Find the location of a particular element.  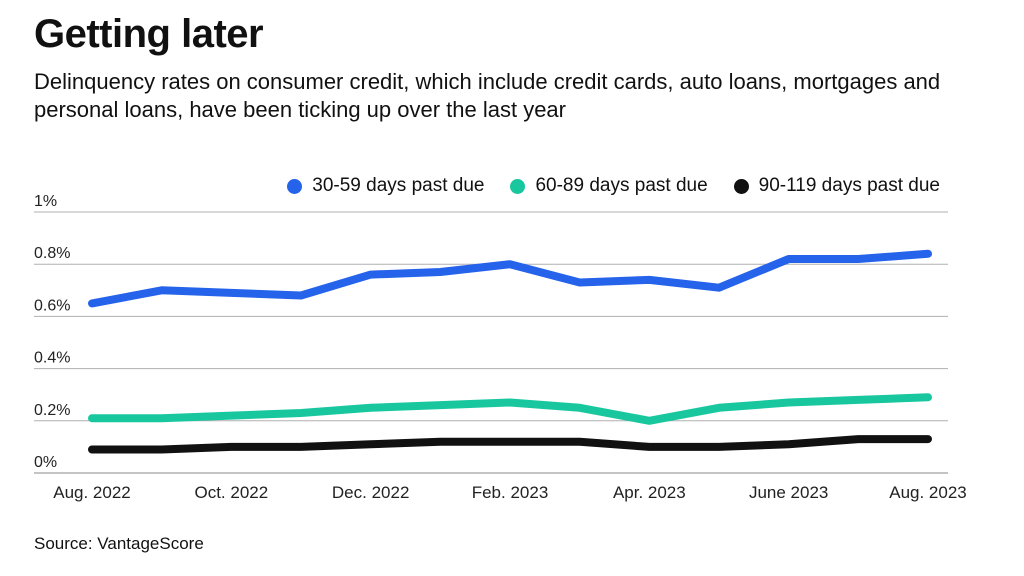

legend-label-90-119: 90-119 days past due is located at coordinates (849, 185).